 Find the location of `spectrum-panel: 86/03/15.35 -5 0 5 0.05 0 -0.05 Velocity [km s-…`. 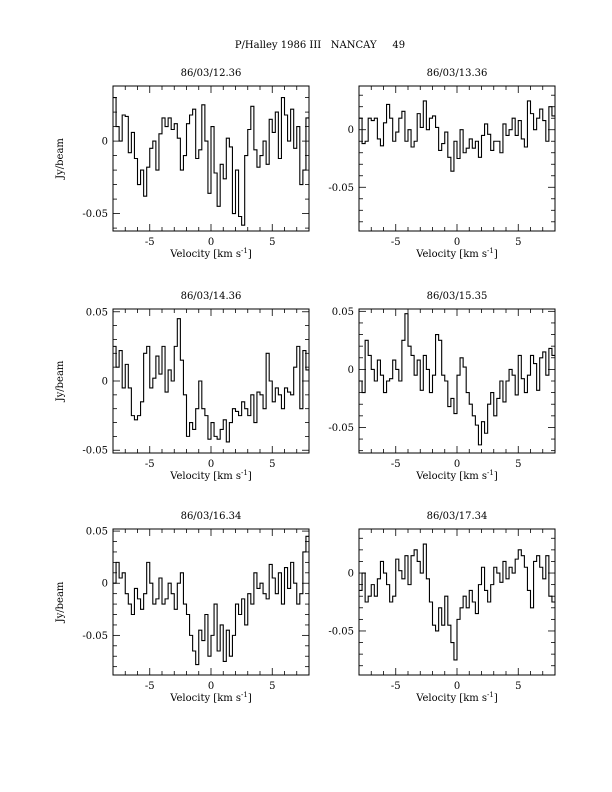

spectrum-panel: 86/03/15.35 -5 0 5 0.05 0 -0.05 Velocity [km s-… is located at coordinates (442, 386).